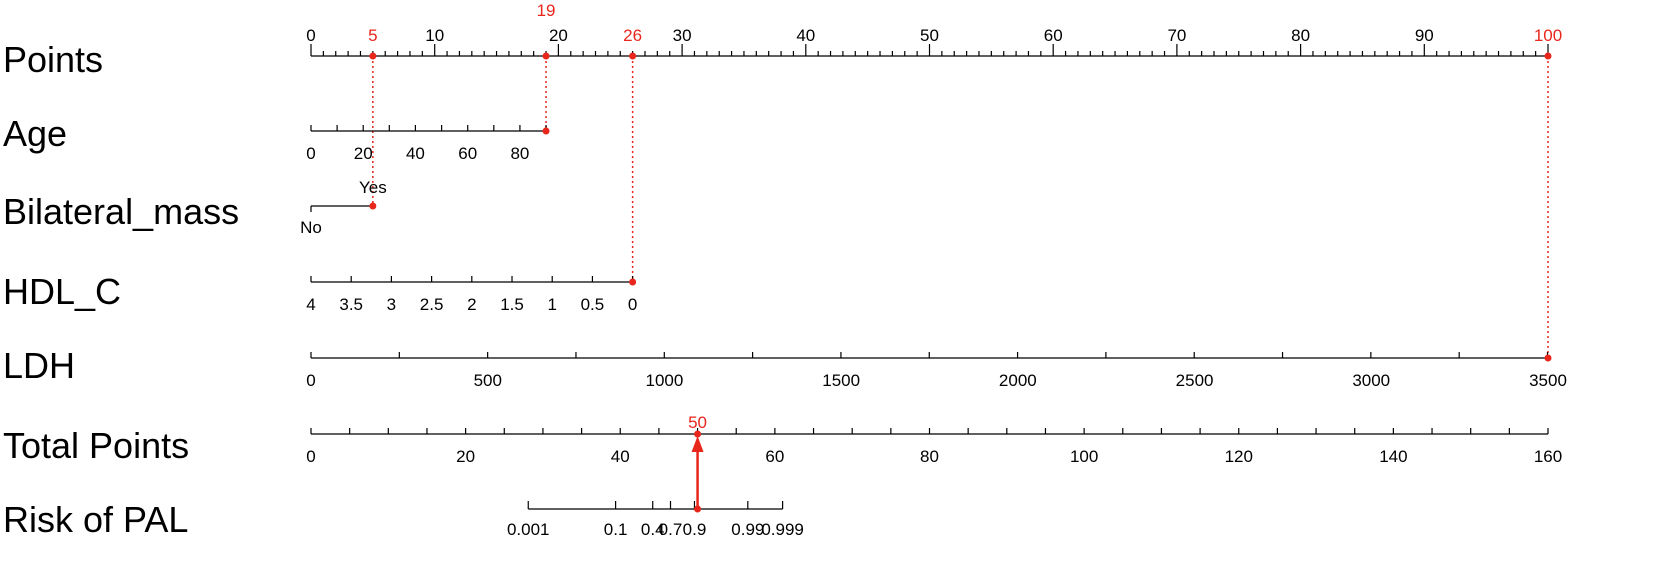 Image resolution: width=1654 pixels, height=566 pixels. Describe the element at coordinates (682, 35) in the screenshot. I see `points-tick-label: 30` at that location.